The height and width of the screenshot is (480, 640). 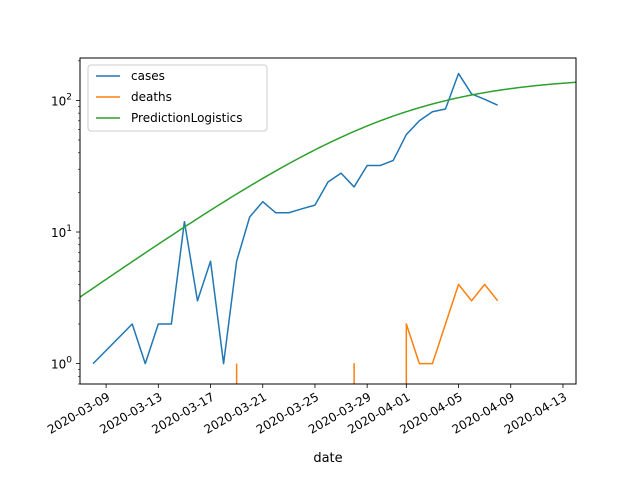 What do you see at coordinates (61, 100) in the screenshot?
I see `y-tick-label: 10²` at bounding box center [61, 100].